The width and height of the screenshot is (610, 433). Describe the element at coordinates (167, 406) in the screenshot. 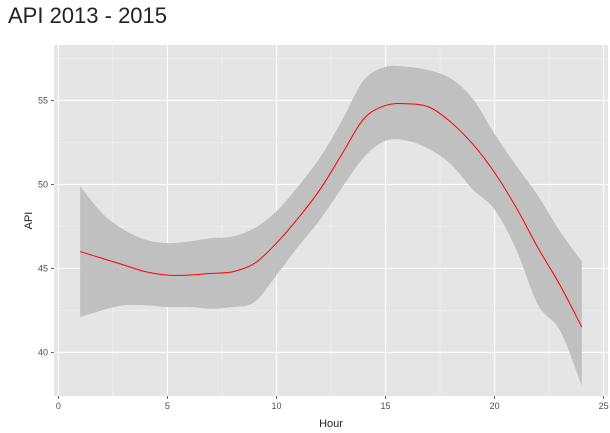

I see `x-tick-label: 5` at that location.